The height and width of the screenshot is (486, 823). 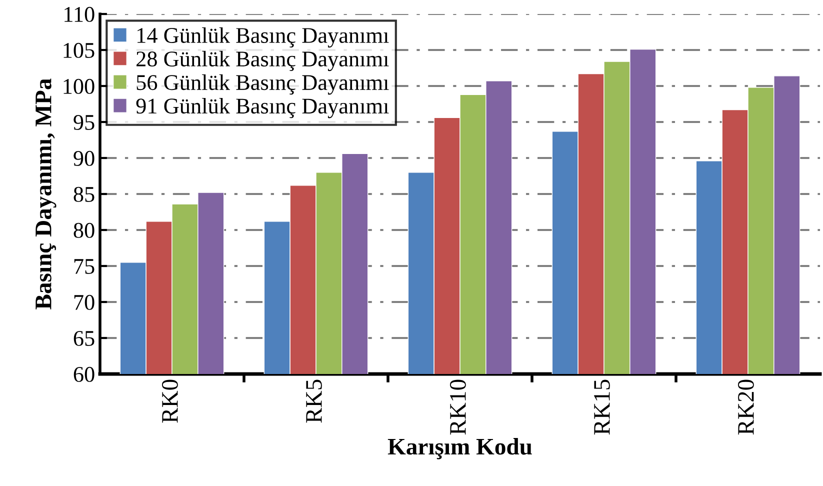 What do you see at coordinates (84, 158) in the screenshot?
I see `y-tick-label: 90` at bounding box center [84, 158].